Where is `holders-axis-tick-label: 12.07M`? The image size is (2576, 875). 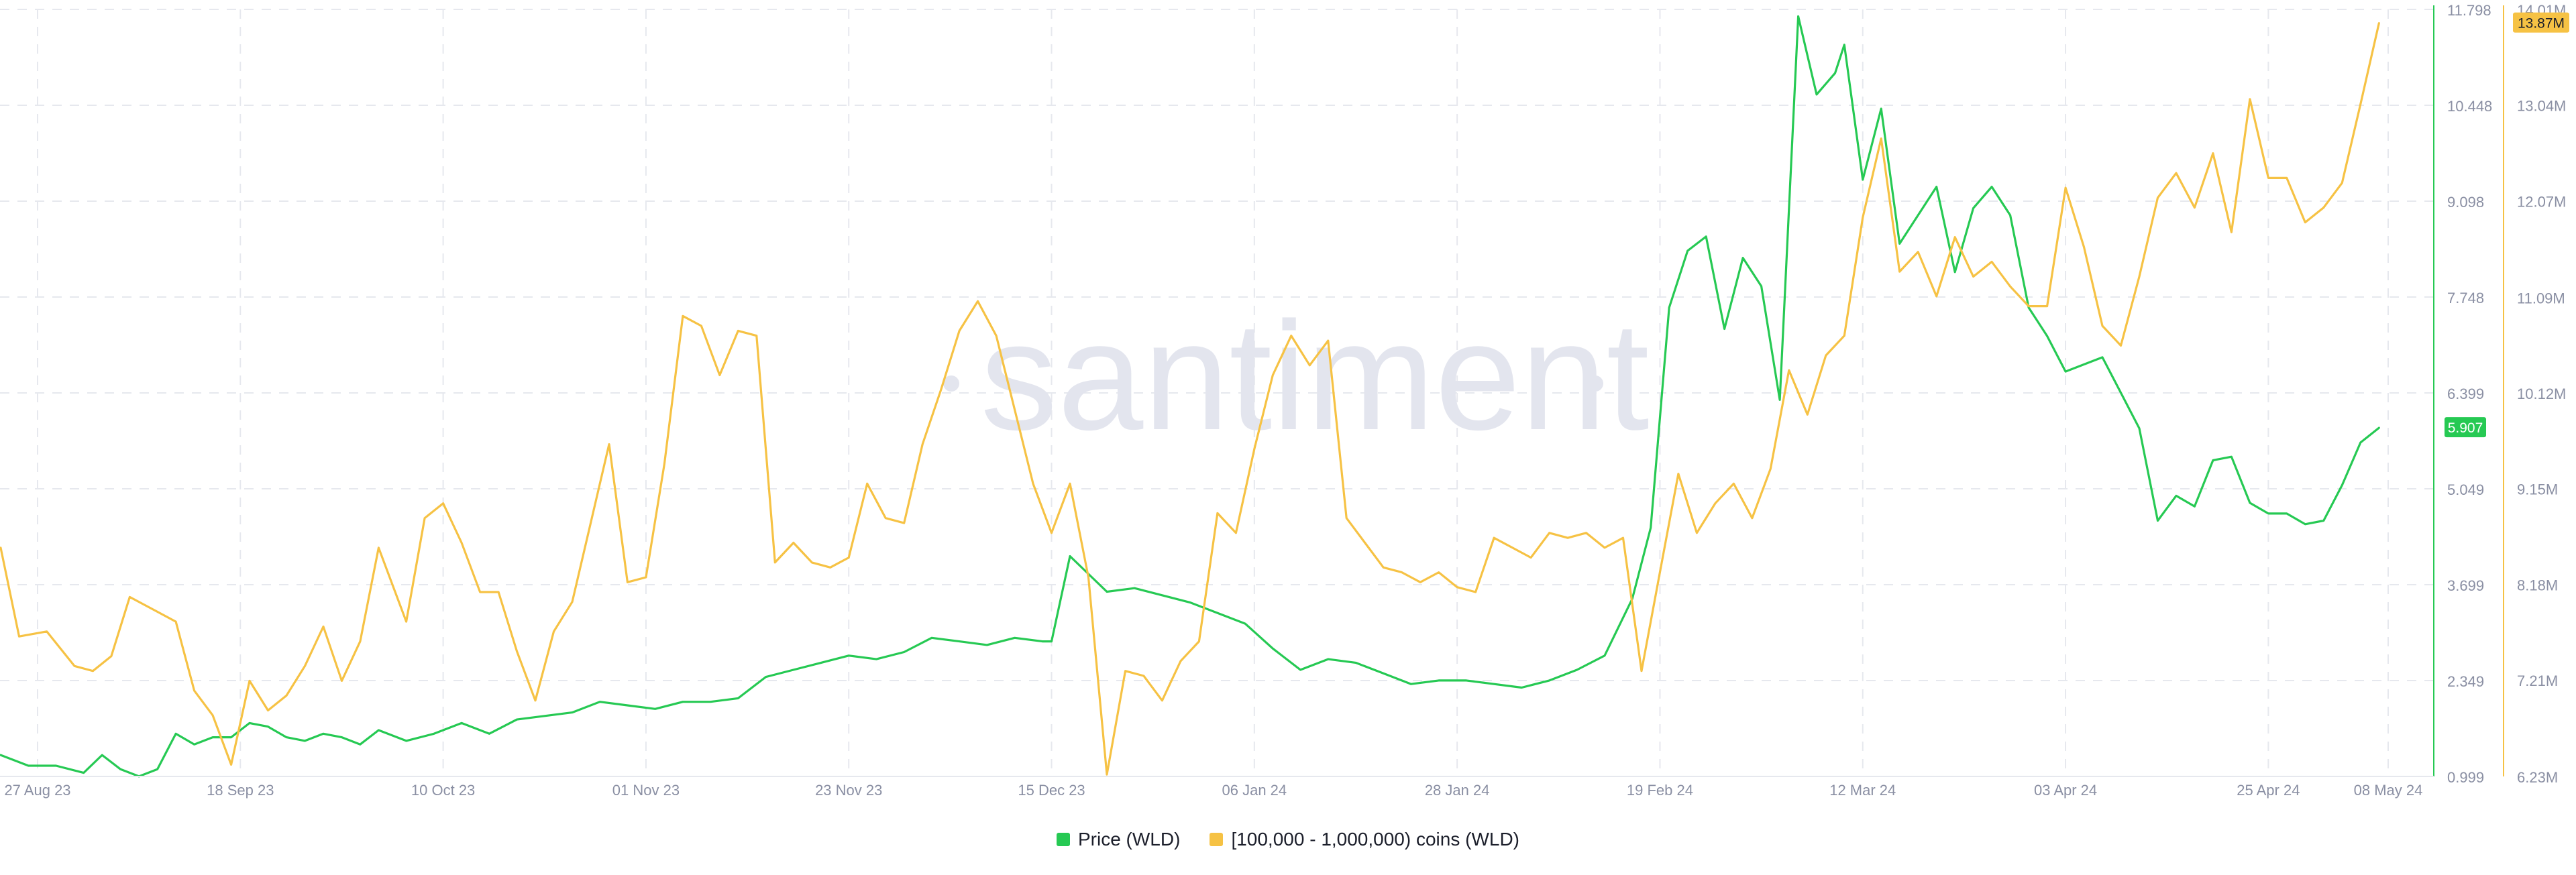 holders-axis-tick-label: 12.07M is located at coordinates (2541, 201).